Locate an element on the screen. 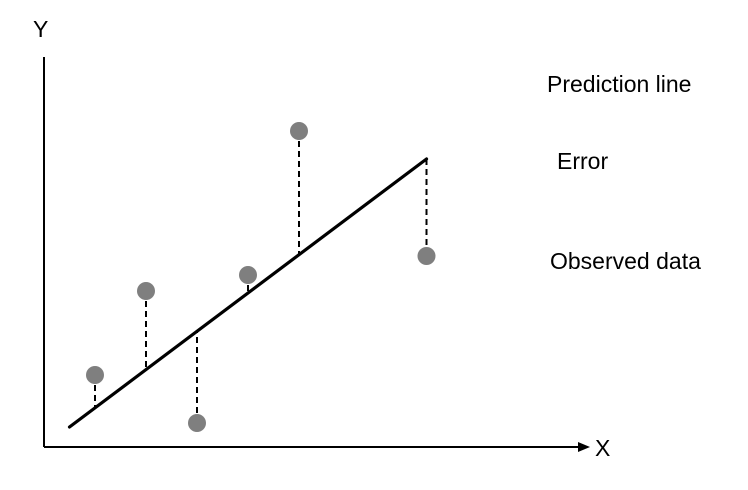 Image resolution: width=748 pixels, height=490 pixels. y-axis-label: Y is located at coordinates (40, 29).